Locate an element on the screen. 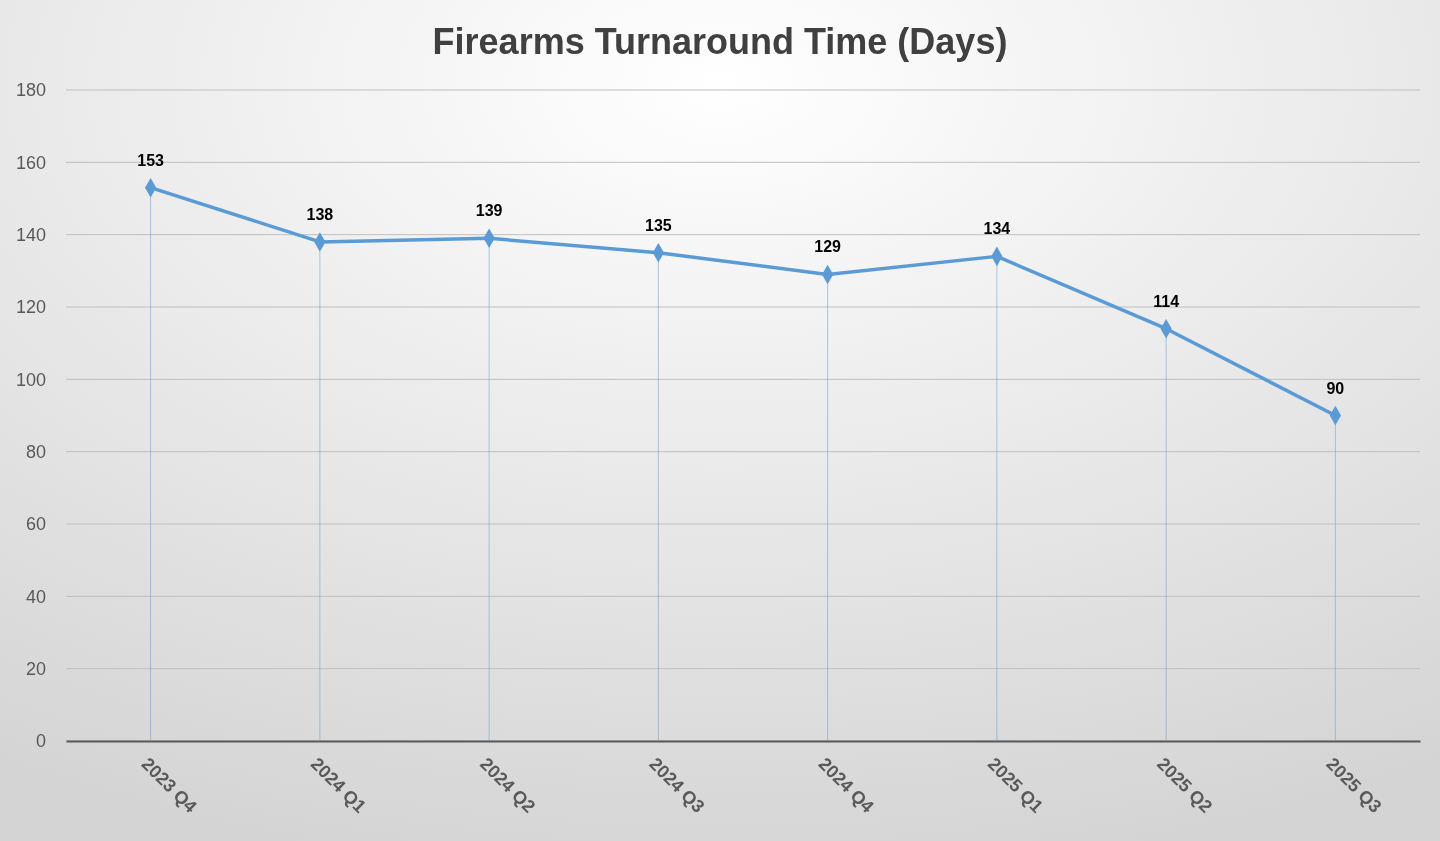  y-tick-label: 120 is located at coordinates (30, 307).